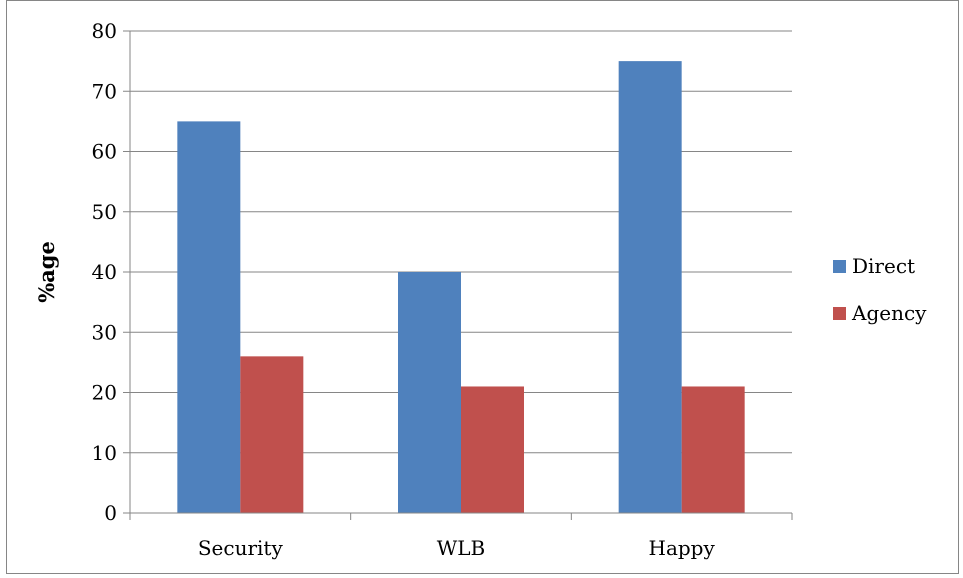  Describe the element at coordinates (839, 313) in the screenshot. I see `legend-swatch-agency` at that location.